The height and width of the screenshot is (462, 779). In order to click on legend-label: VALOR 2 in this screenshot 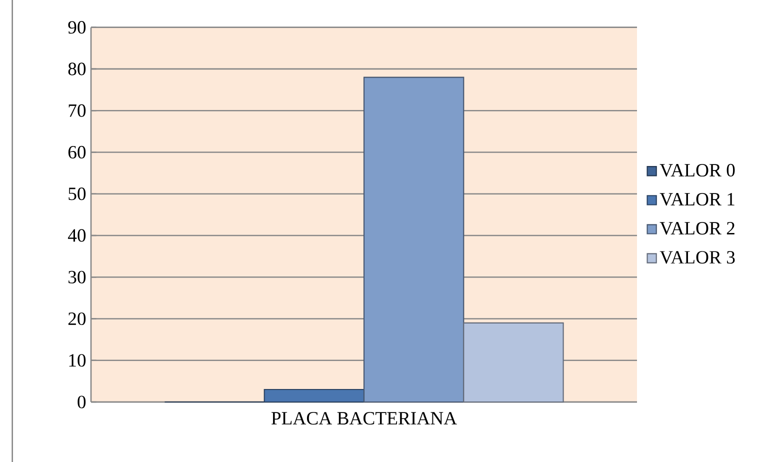, I will do `click(697, 228)`.